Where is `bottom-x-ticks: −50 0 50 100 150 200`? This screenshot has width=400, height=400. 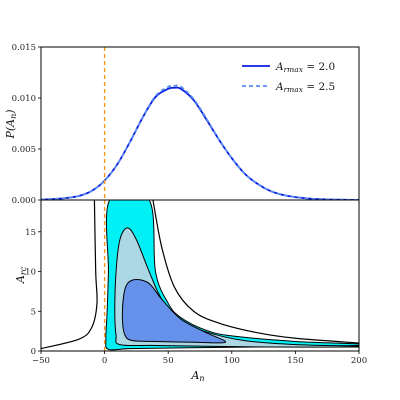 bottom-x-ticks: −50 0 50 100 150 200 is located at coordinates (199, 358).